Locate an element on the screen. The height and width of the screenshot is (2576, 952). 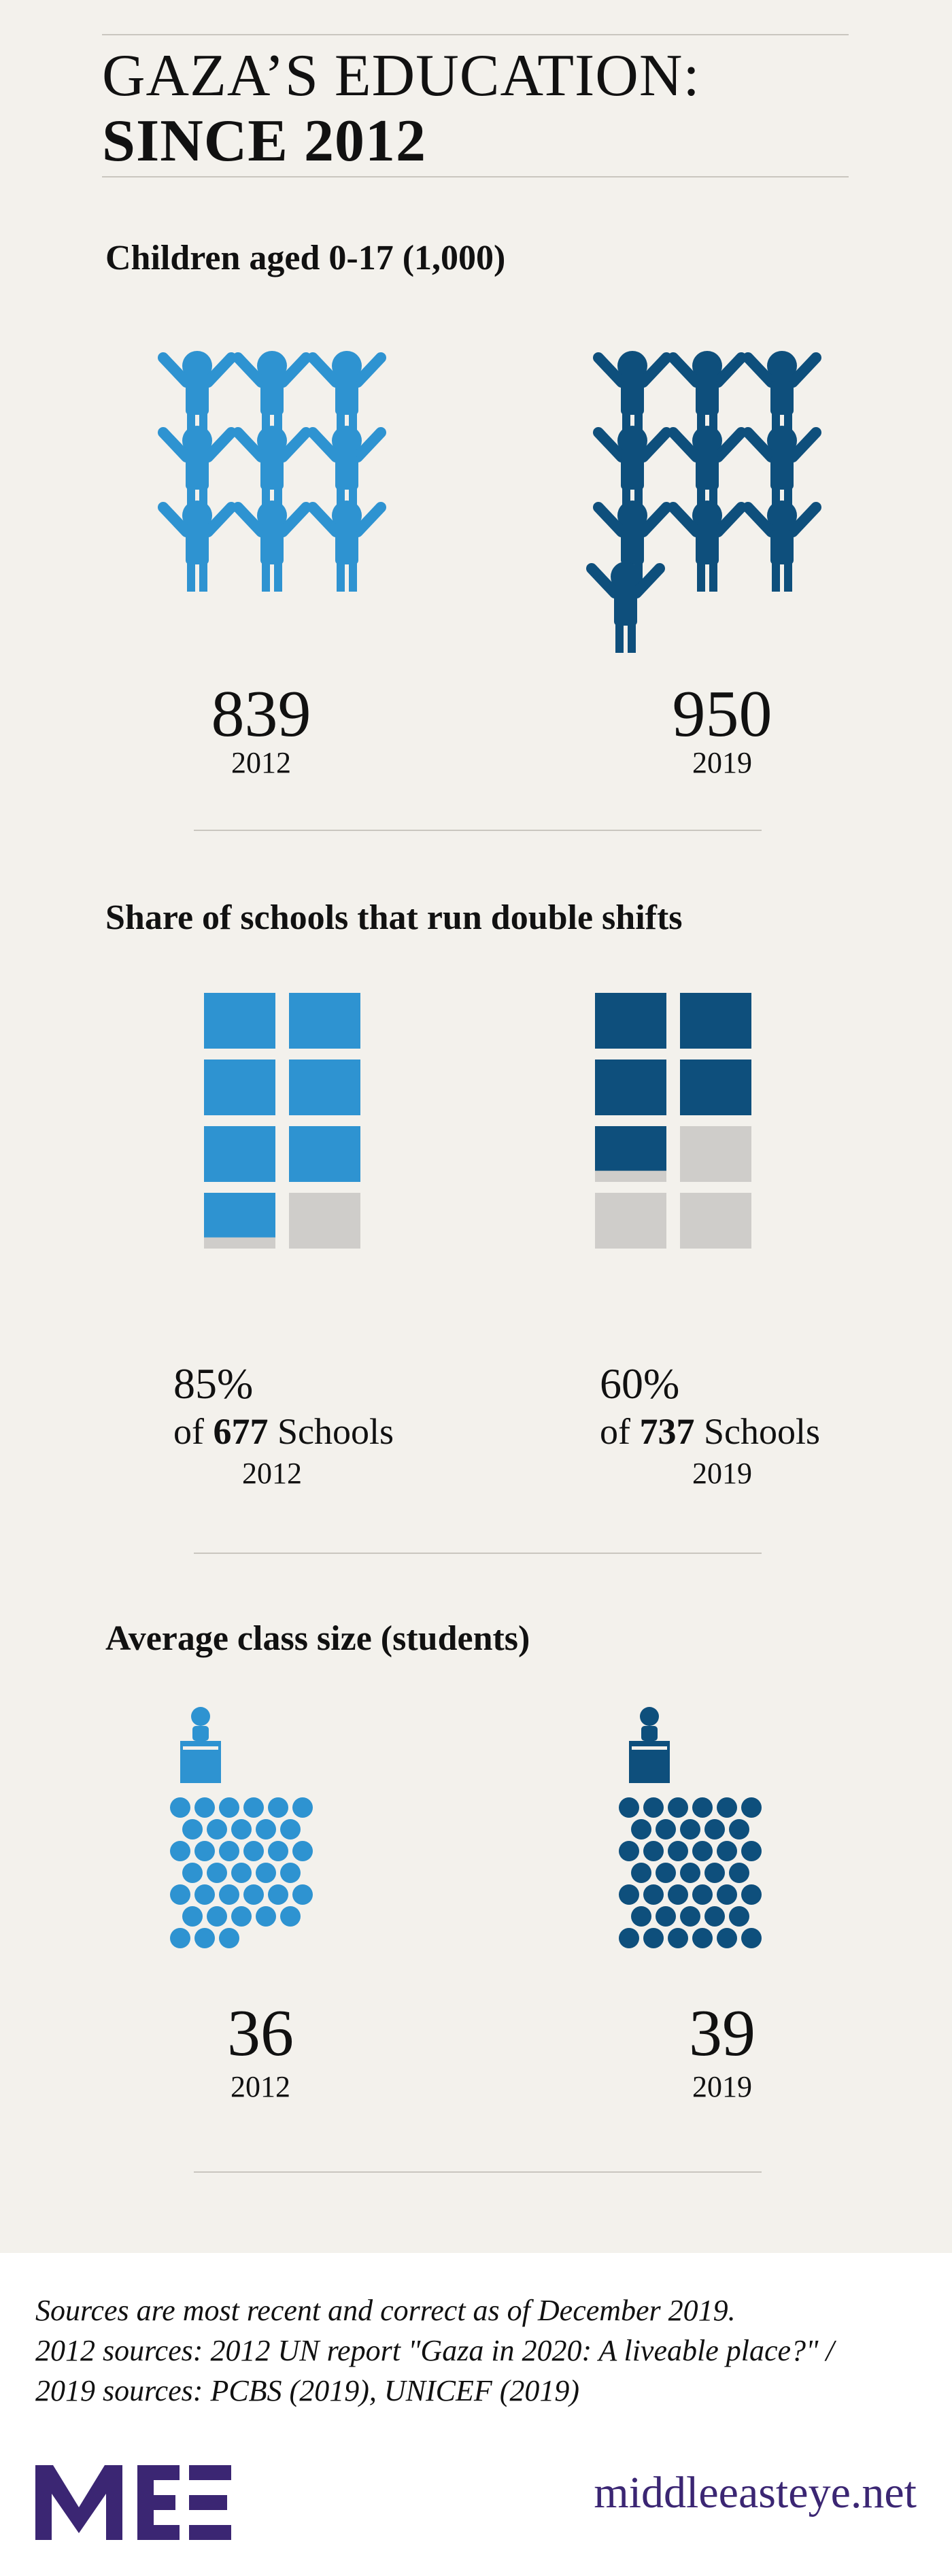
class-size-icons-2012 is located at coordinates (242, 1827).